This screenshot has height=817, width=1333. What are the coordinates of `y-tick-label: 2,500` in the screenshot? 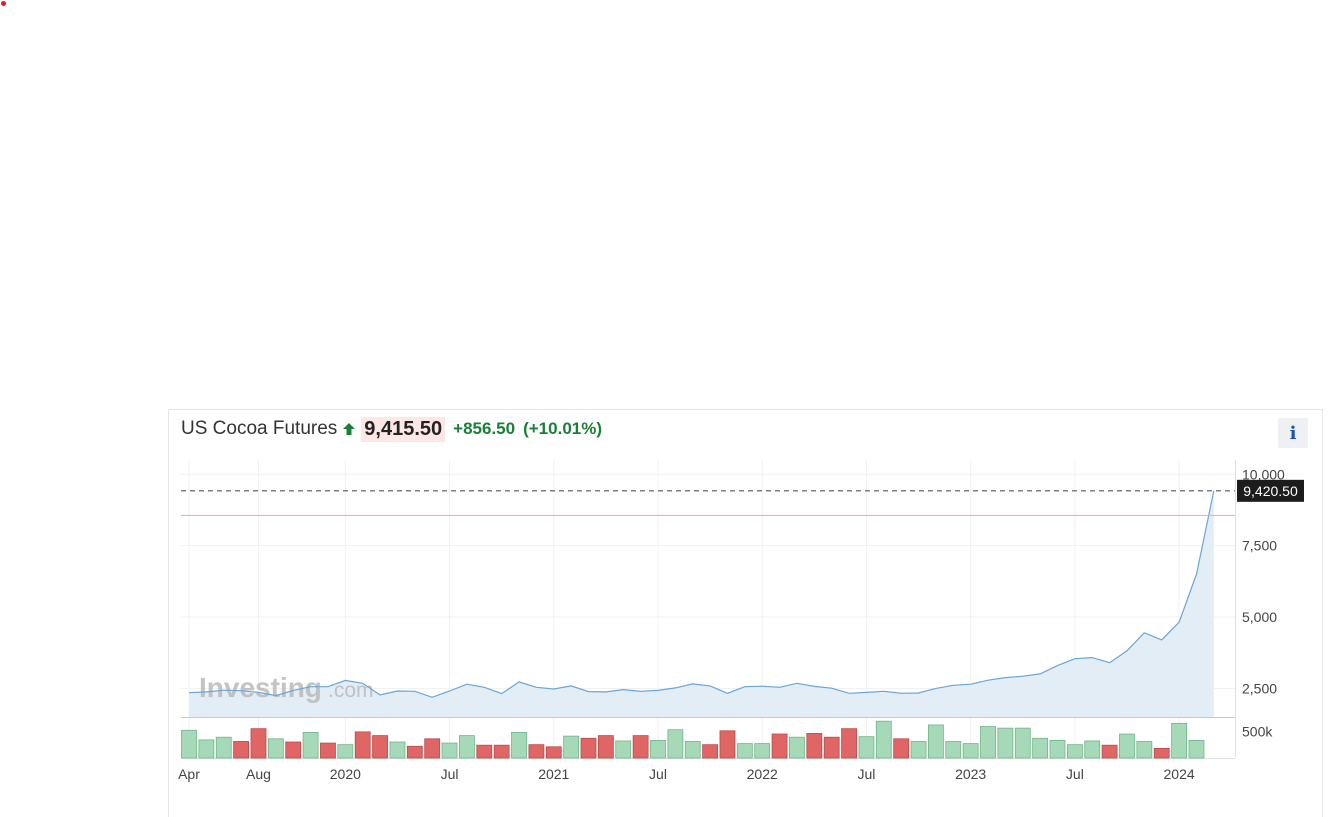 It's located at (1259, 688).